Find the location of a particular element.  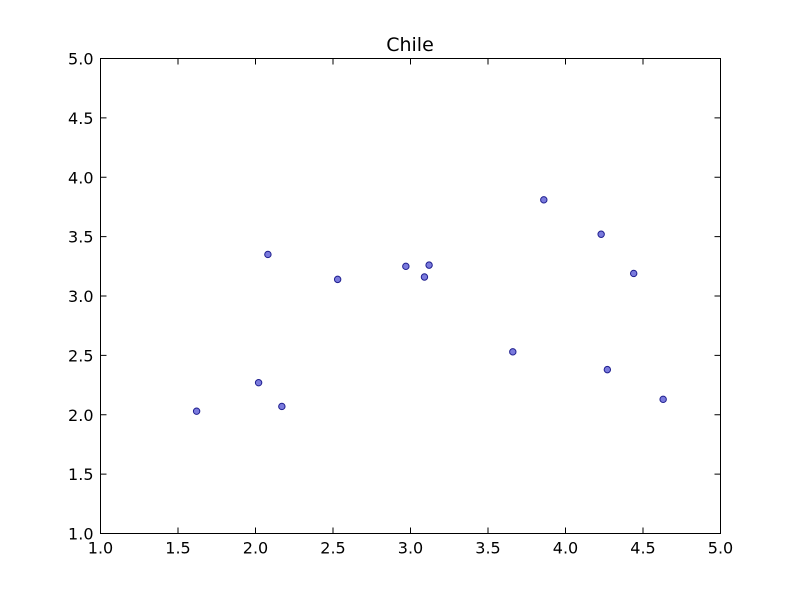

x-tick-label: 4.5 is located at coordinates (642, 548).